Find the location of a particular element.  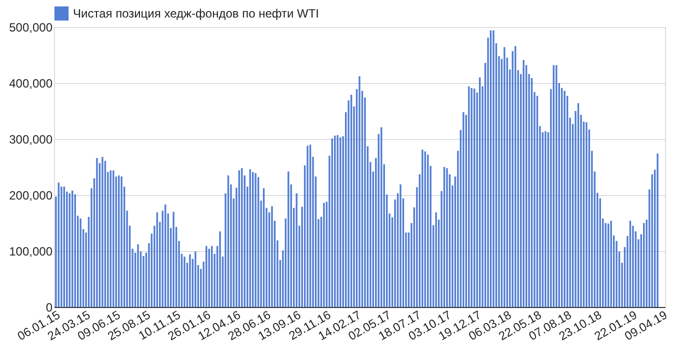

y-tick-label: 100,000 is located at coordinates (31, 251).